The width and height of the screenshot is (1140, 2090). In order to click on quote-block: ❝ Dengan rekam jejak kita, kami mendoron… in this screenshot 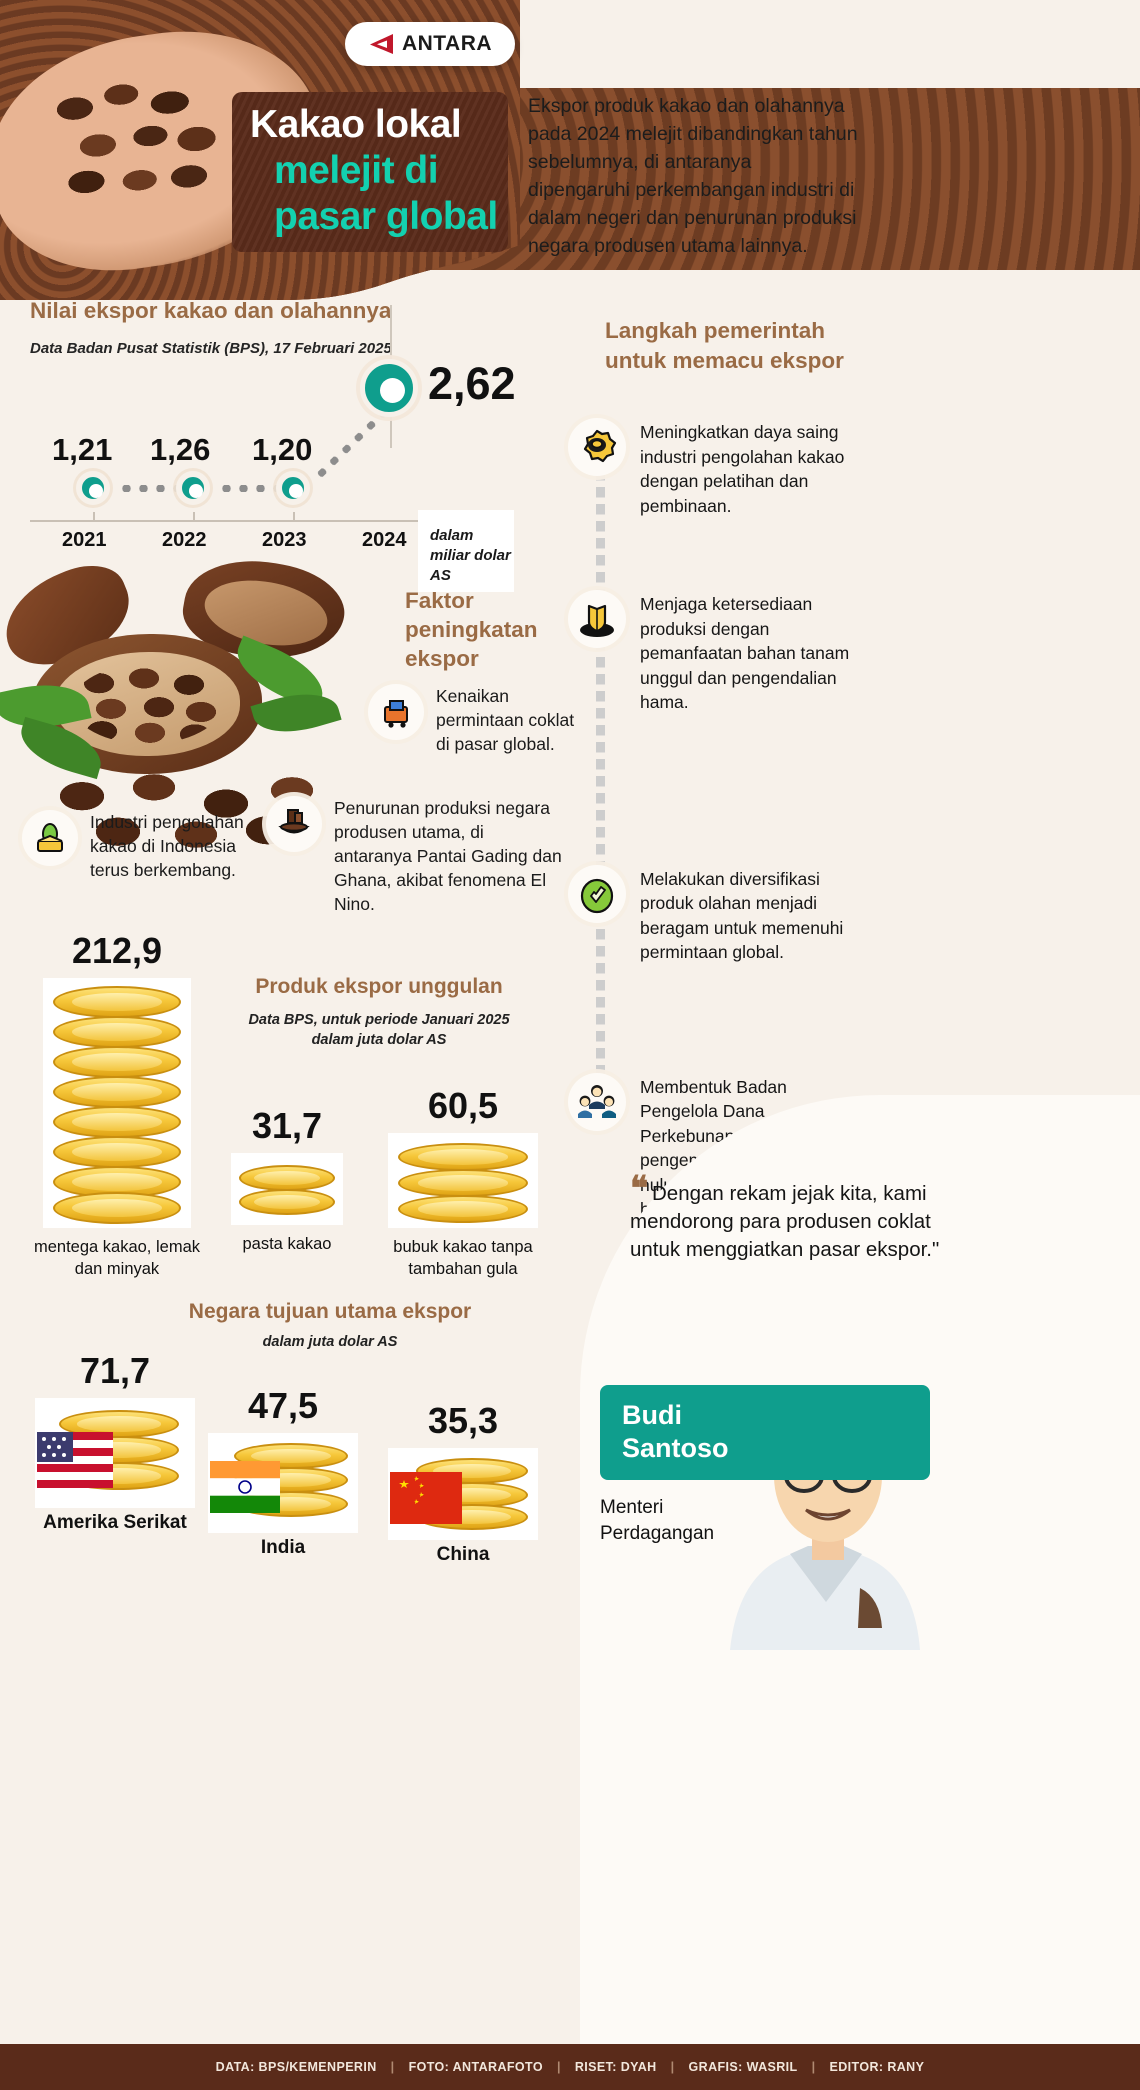, I will do `click(795, 1218)`.